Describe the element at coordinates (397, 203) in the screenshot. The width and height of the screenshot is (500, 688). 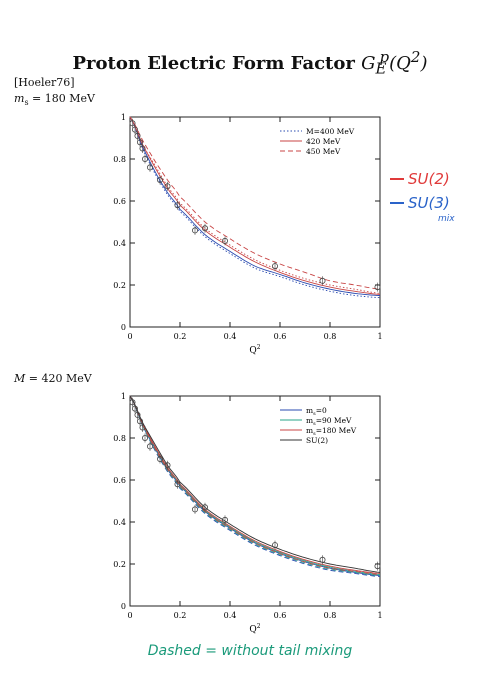
I see `blue-dash-mark` at that location.